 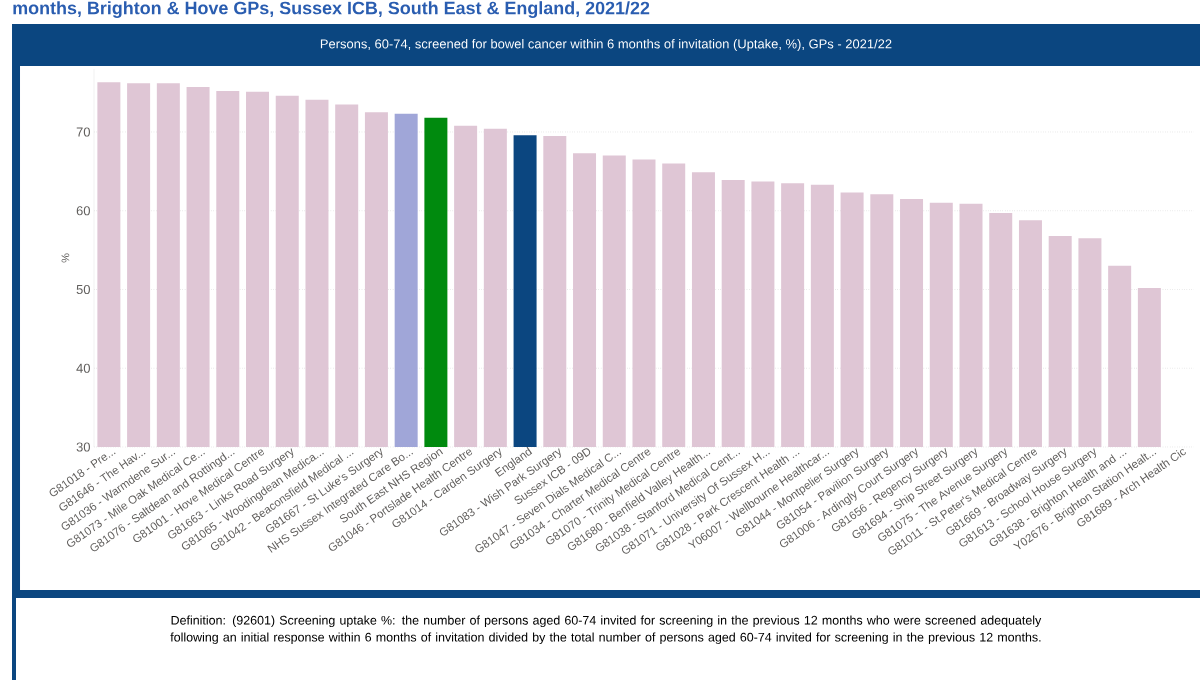 I want to click on y-axis-title: %, so click(x=65, y=258).